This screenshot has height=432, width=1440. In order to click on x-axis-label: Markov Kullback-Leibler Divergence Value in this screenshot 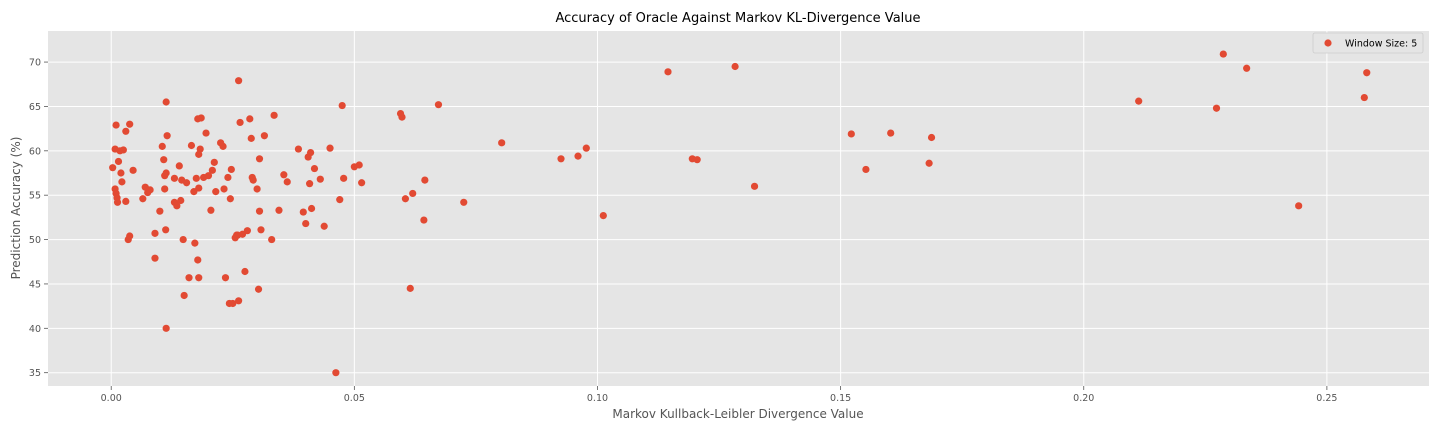, I will do `click(737, 414)`.